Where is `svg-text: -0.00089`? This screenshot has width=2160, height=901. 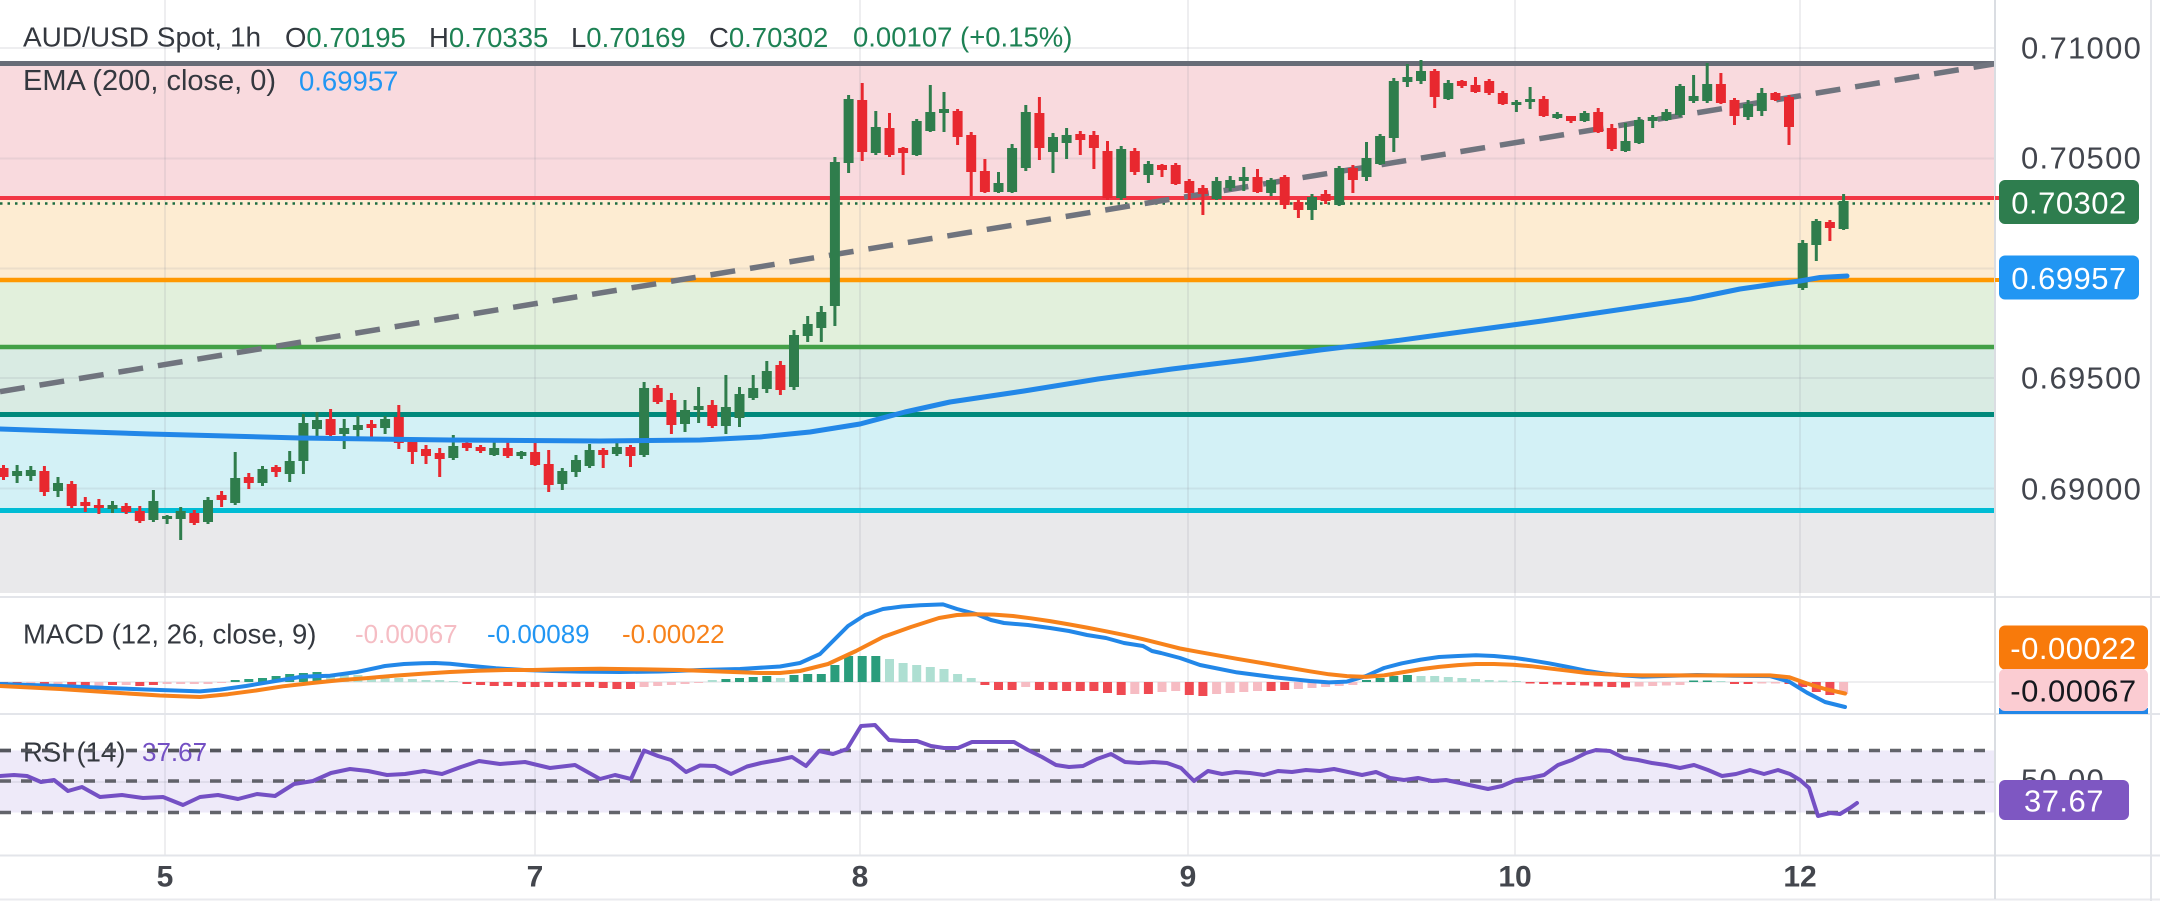 svg-text: -0.00089 is located at coordinates (538, 634).